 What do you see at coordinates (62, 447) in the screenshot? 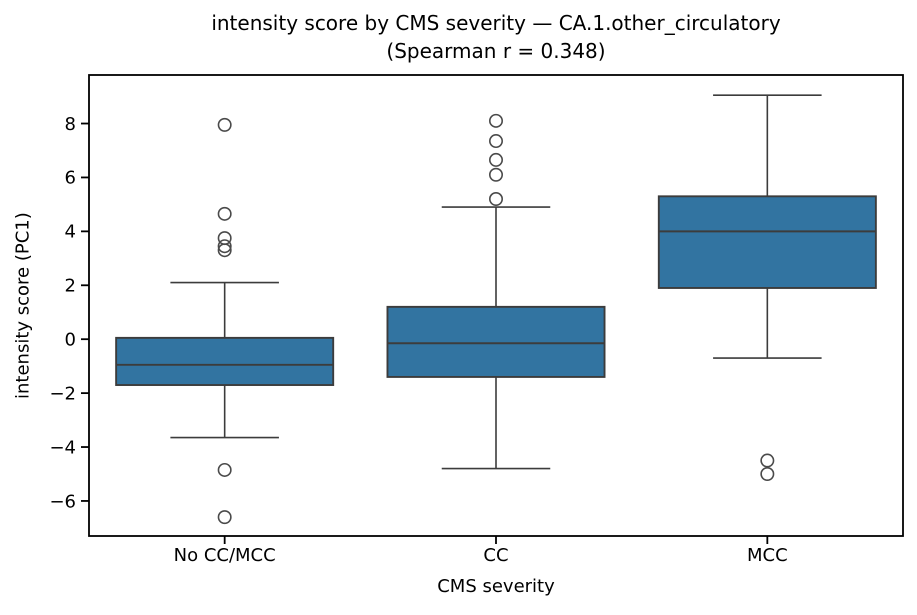
I see `y-tick-label: −4` at bounding box center [62, 447].